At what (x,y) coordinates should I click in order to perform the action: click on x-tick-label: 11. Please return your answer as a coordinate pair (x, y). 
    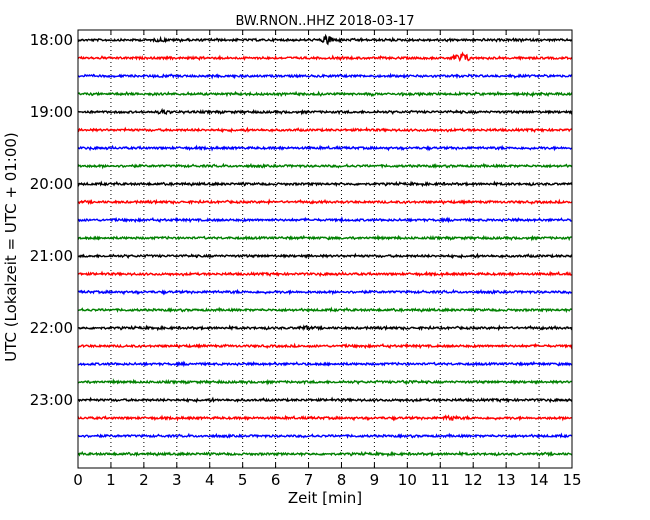
    Looking at the image, I should click on (440, 480).